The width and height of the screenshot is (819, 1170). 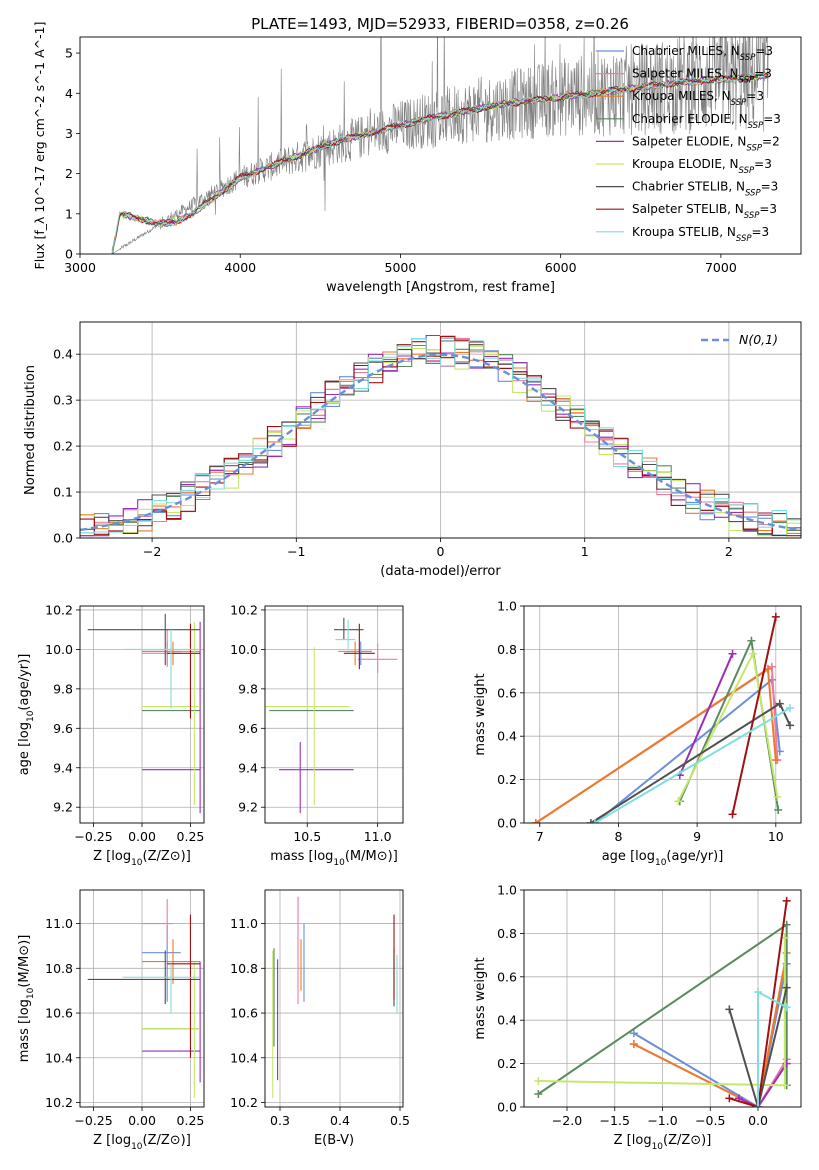 What do you see at coordinates (307, 836) in the screenshot?
I see `x-tick-label: 10.5` at bounding box center [307, 836].